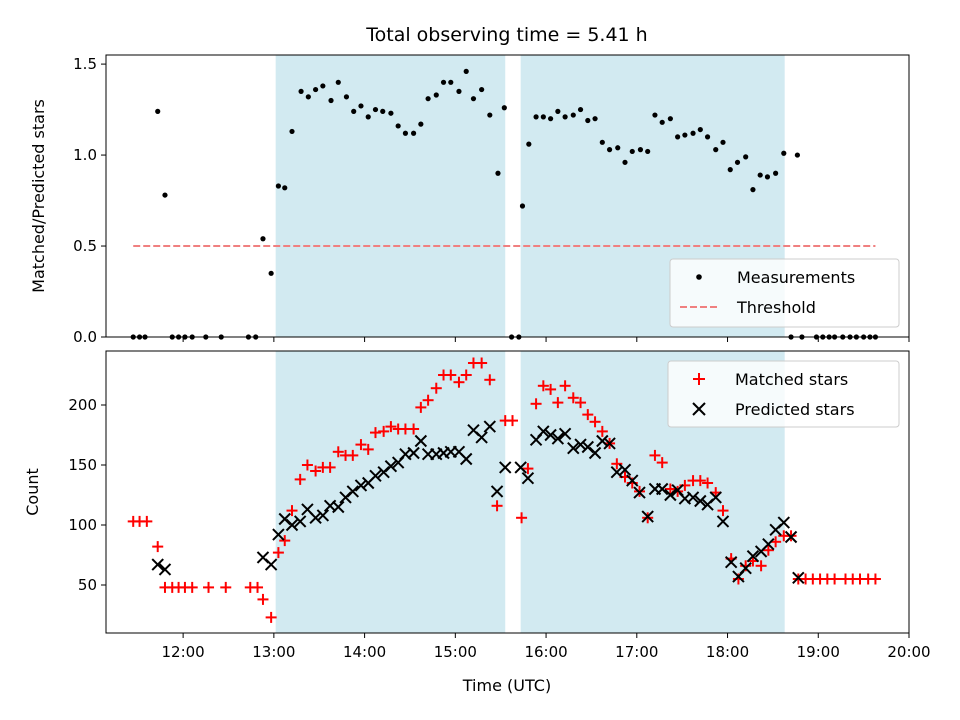 The width and height of the screenshot is (960, 720). Describe the element at coordinates (85, 246) in the screenshot. I see `y-tick-label: 0.5` at that location.